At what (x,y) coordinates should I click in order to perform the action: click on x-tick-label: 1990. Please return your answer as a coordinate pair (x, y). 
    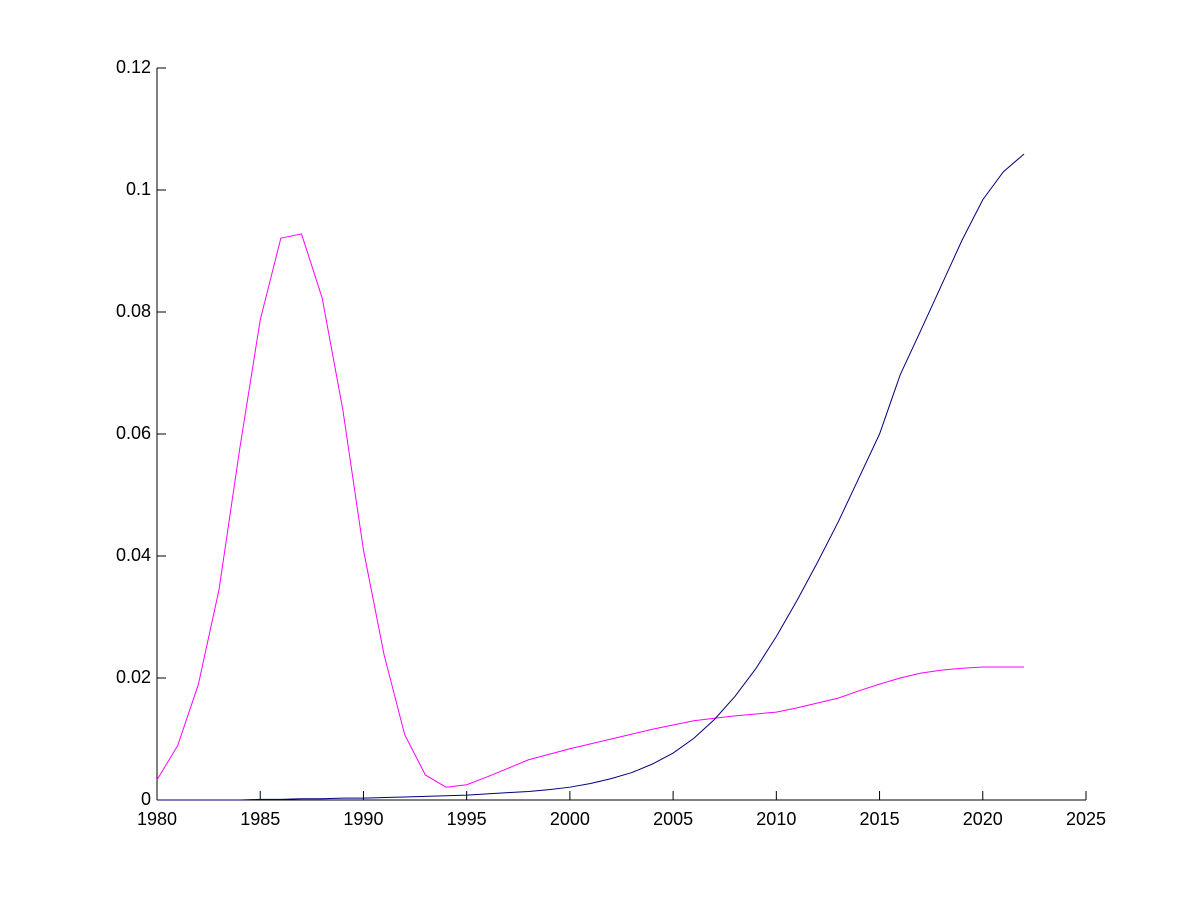
    Looking at the image, I should click on (363, 819).